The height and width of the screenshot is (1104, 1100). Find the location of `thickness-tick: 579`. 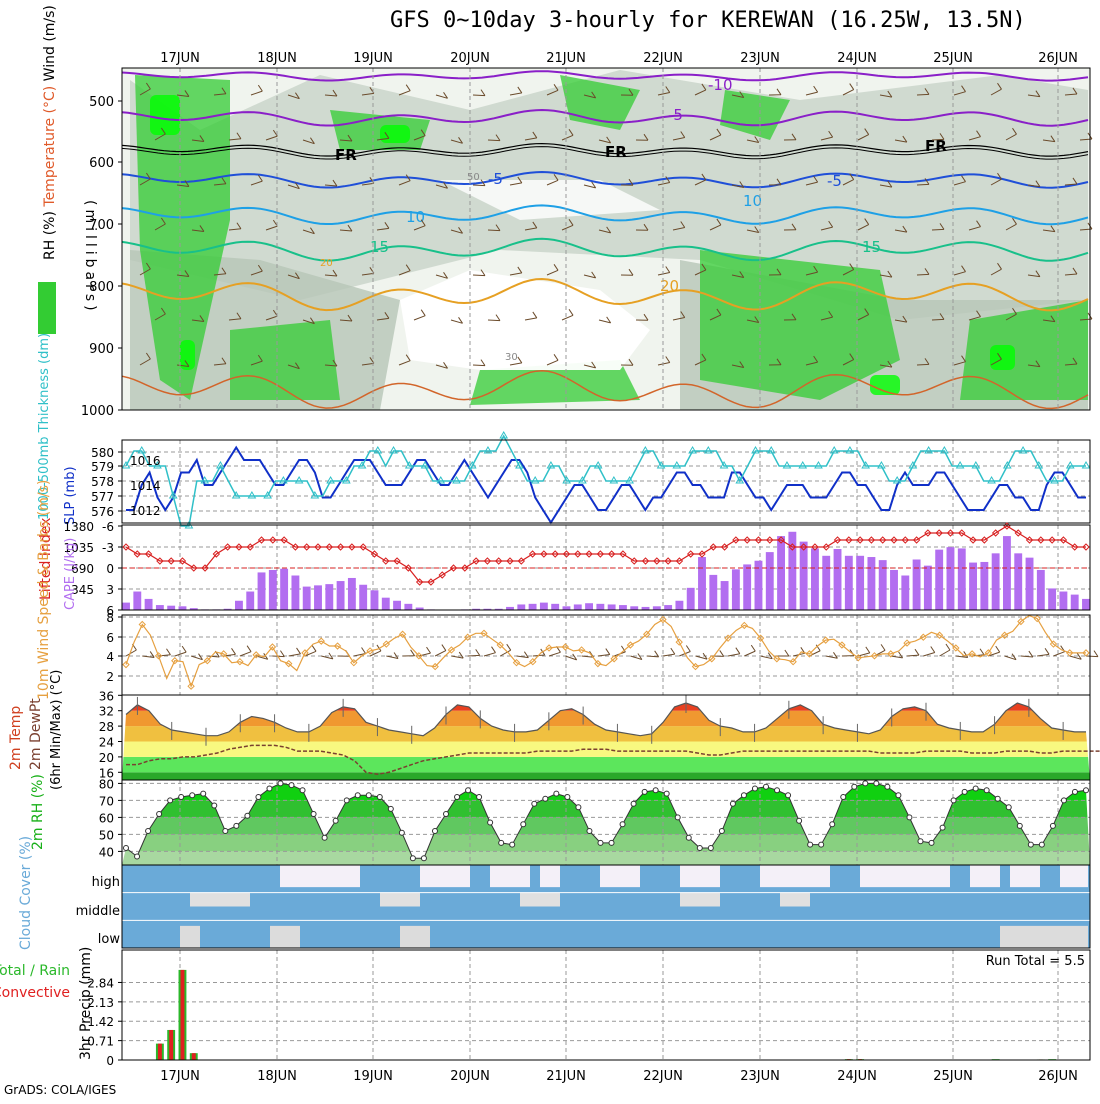

thickness-tick: 579 is located at coordinates (102, 467).